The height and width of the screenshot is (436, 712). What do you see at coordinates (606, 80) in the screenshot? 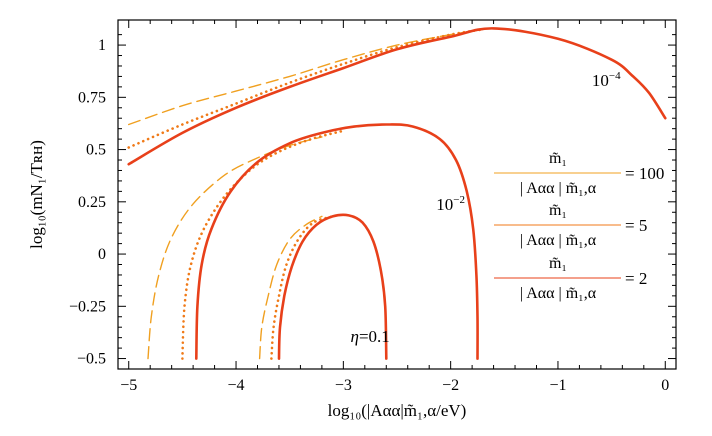
I see `curve-annotation: 10−4` at bounding box center [606, 80].